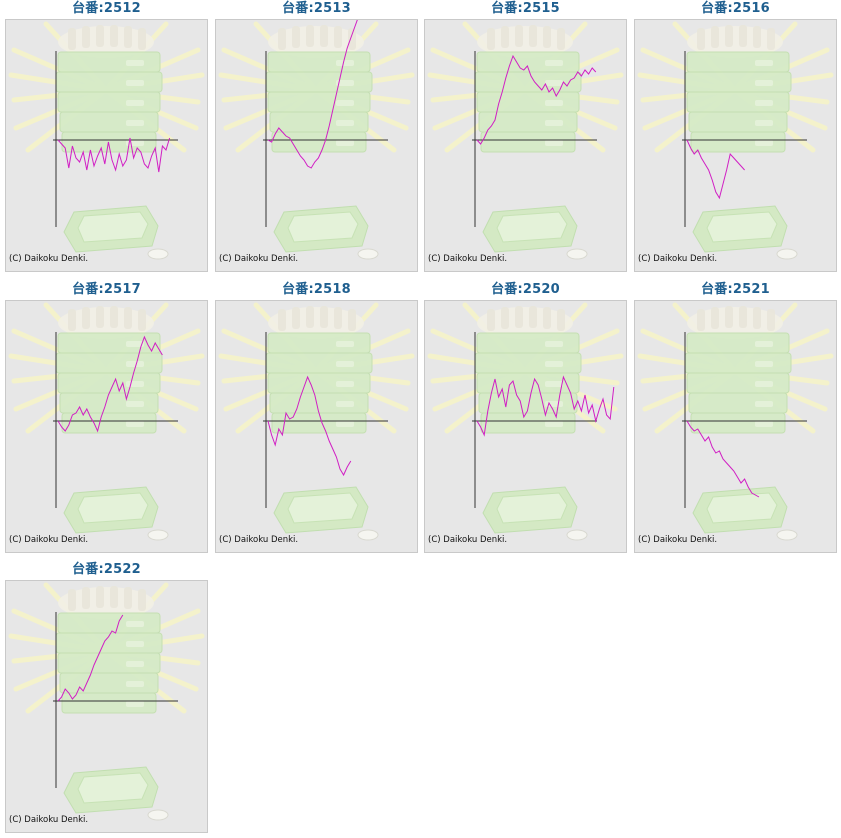 The width and height of the screenshot is (841, 838). Describe the element at coordinates (525, 8) in the screenshot. I see `chart-title-link: 台番:2515` at that location.